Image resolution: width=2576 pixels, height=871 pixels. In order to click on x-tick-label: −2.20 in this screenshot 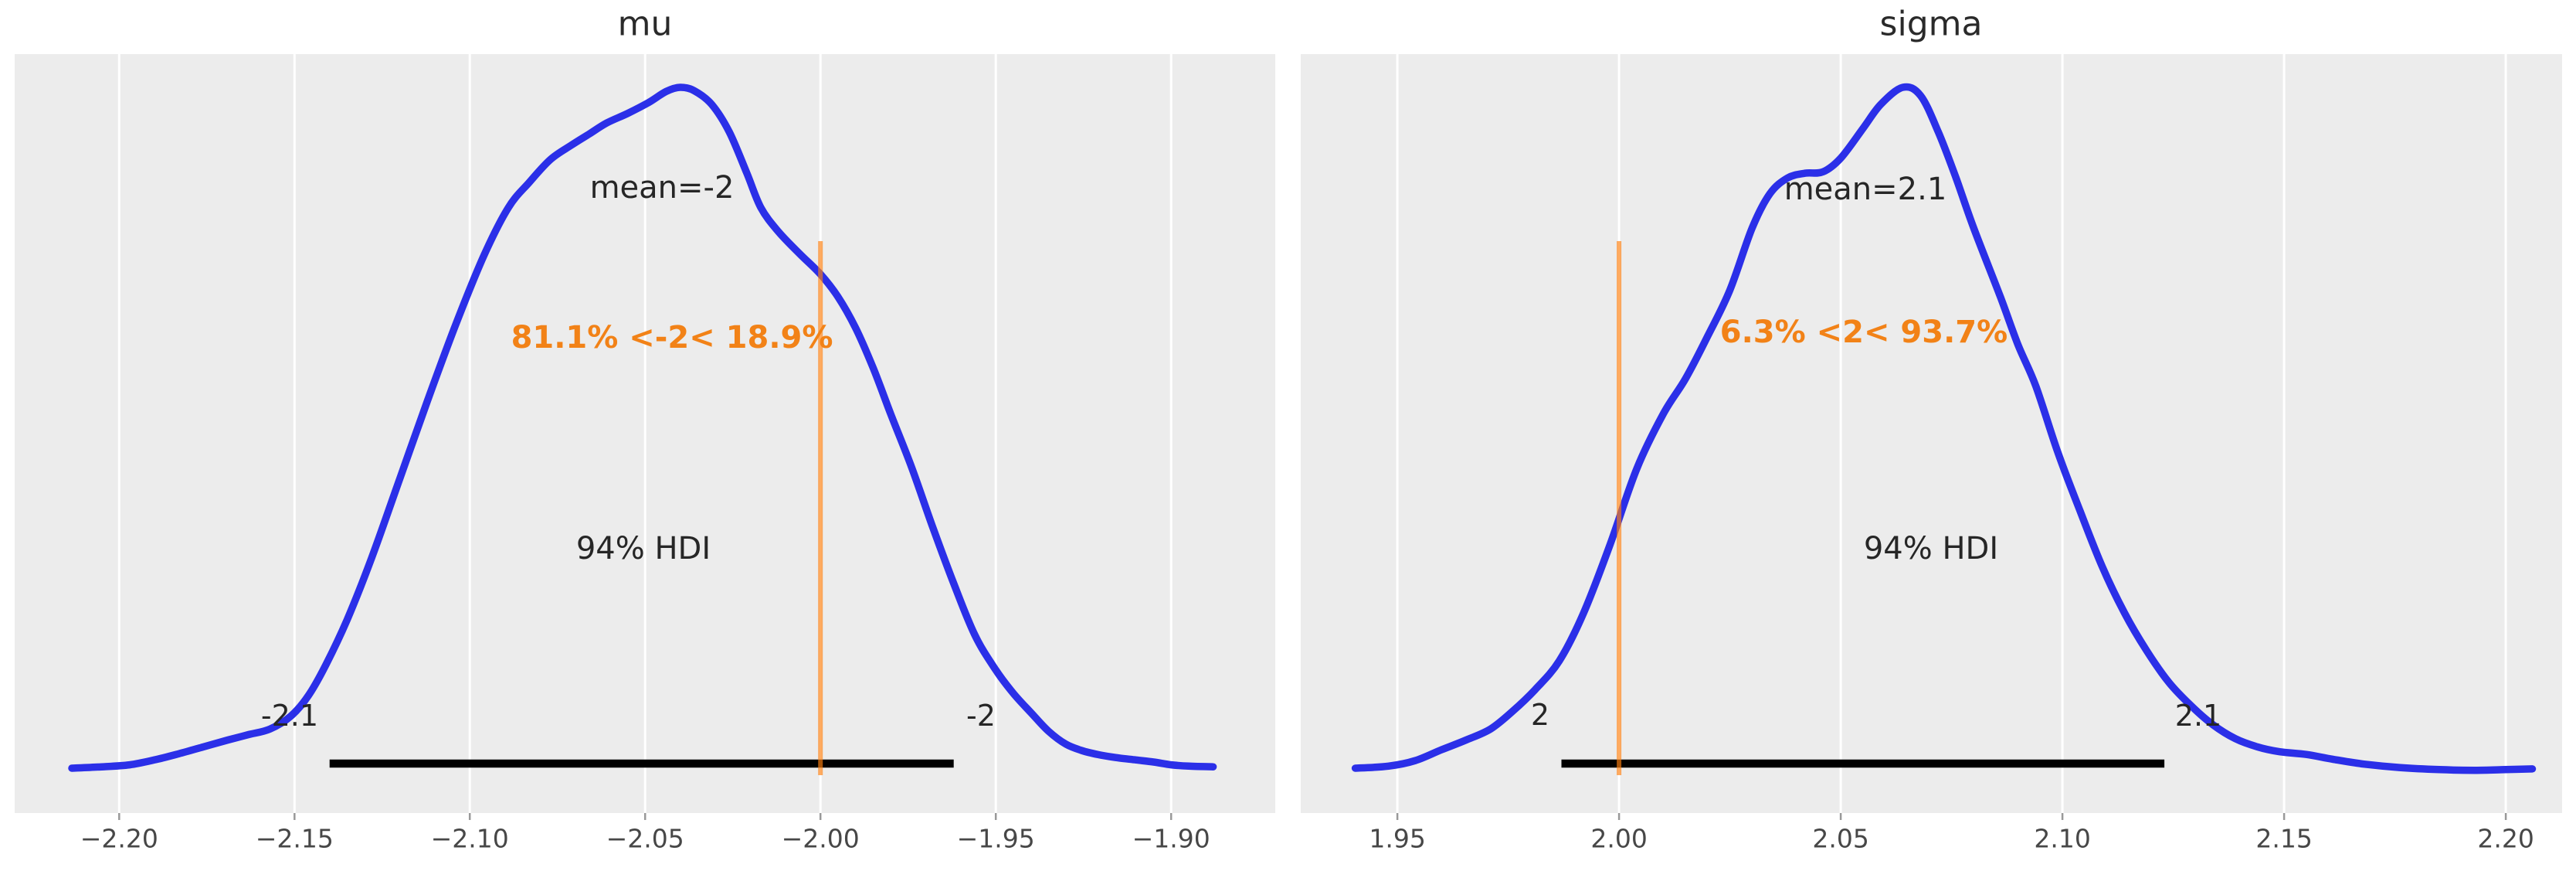, I will do `click(119, 839)`.